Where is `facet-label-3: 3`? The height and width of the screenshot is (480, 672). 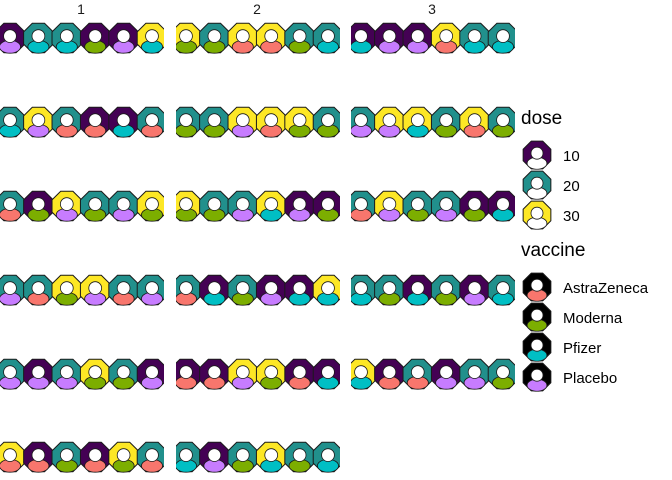 facet-label-3: 3 is located at coordinates (432, 9).